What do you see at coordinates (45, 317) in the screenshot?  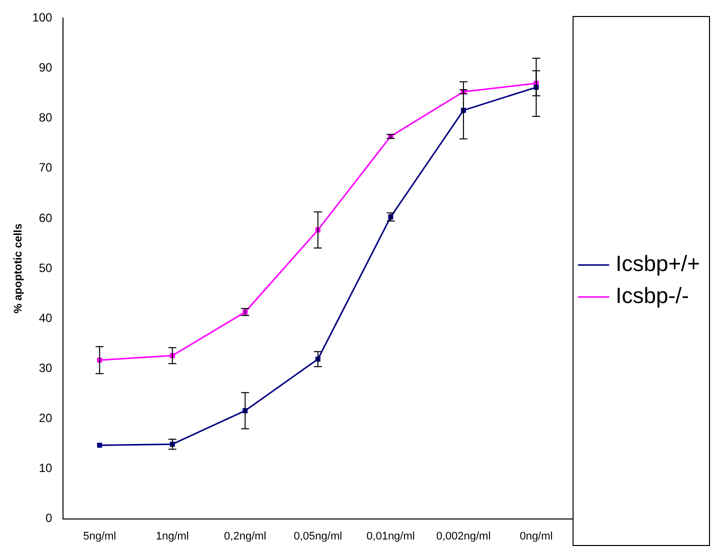 I see `y-tick-label: 40` at bounding box center [45, 317].